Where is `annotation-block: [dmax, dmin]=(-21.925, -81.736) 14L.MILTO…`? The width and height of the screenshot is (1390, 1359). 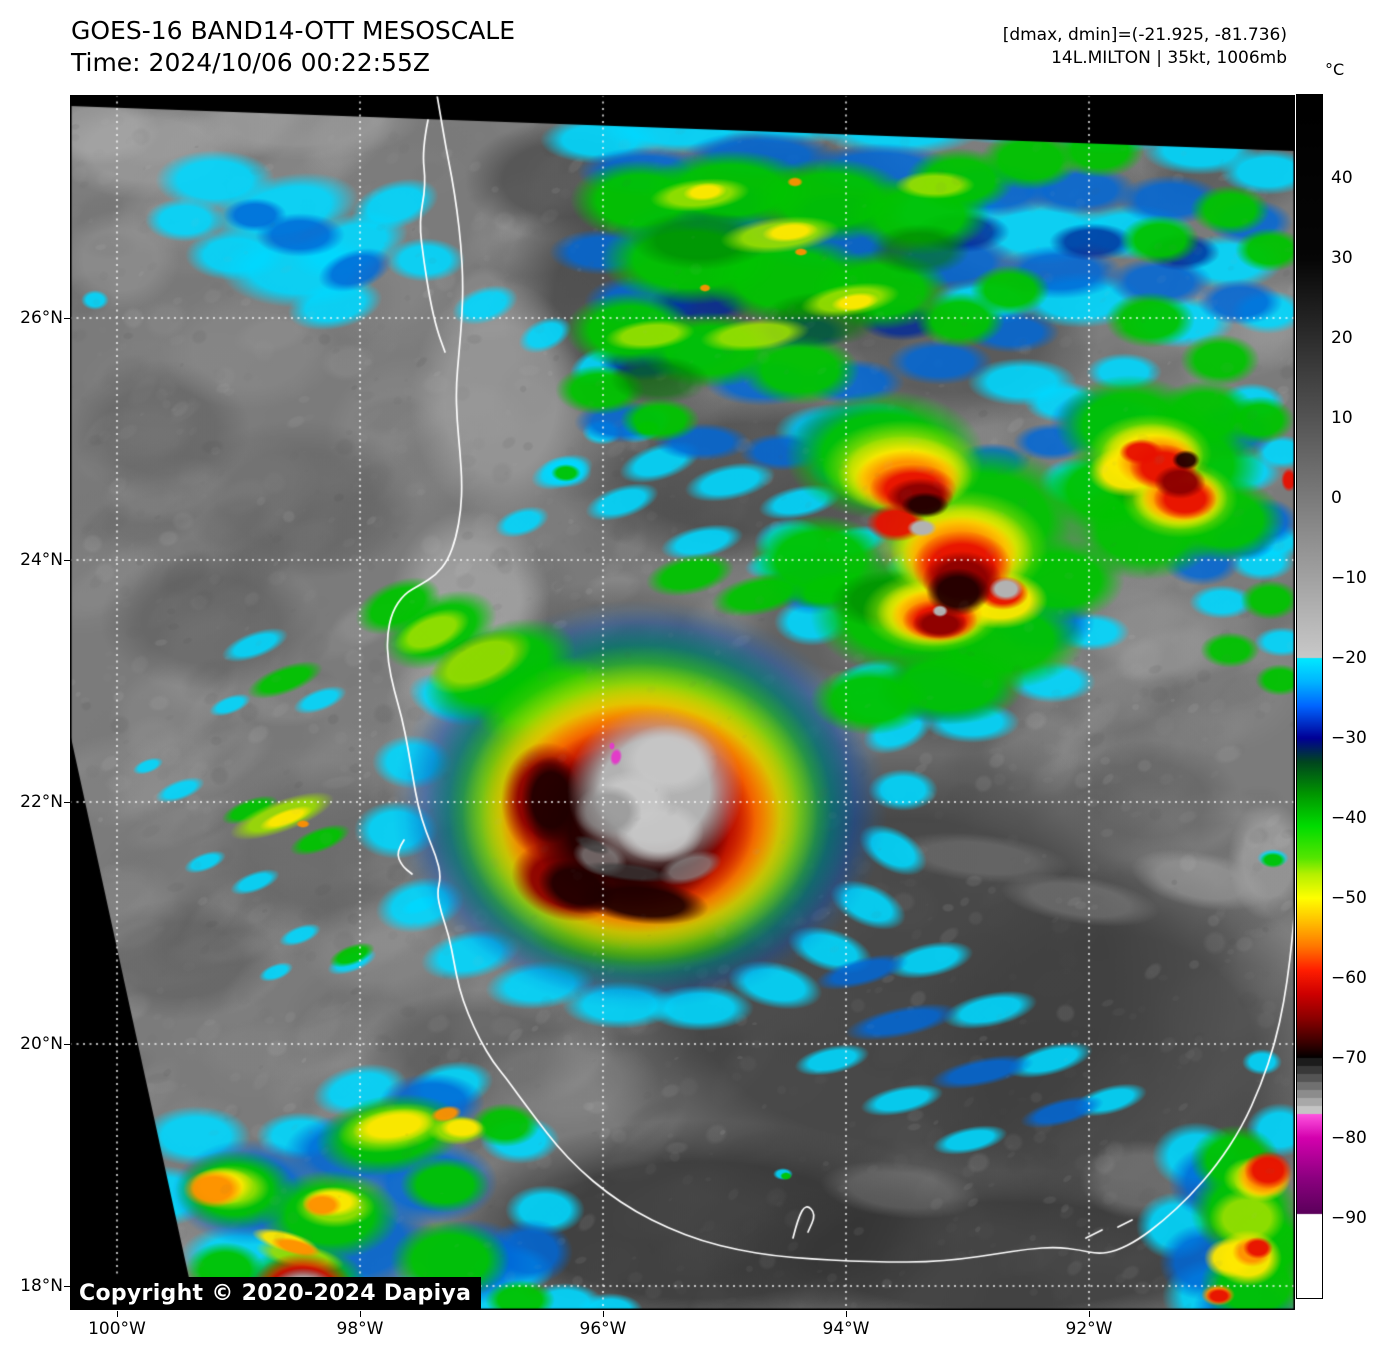 annotation-block: [dmax, dmin]=(-21.925, -81.736) 14L.MILTO… is located at coordinates (1145, 47).